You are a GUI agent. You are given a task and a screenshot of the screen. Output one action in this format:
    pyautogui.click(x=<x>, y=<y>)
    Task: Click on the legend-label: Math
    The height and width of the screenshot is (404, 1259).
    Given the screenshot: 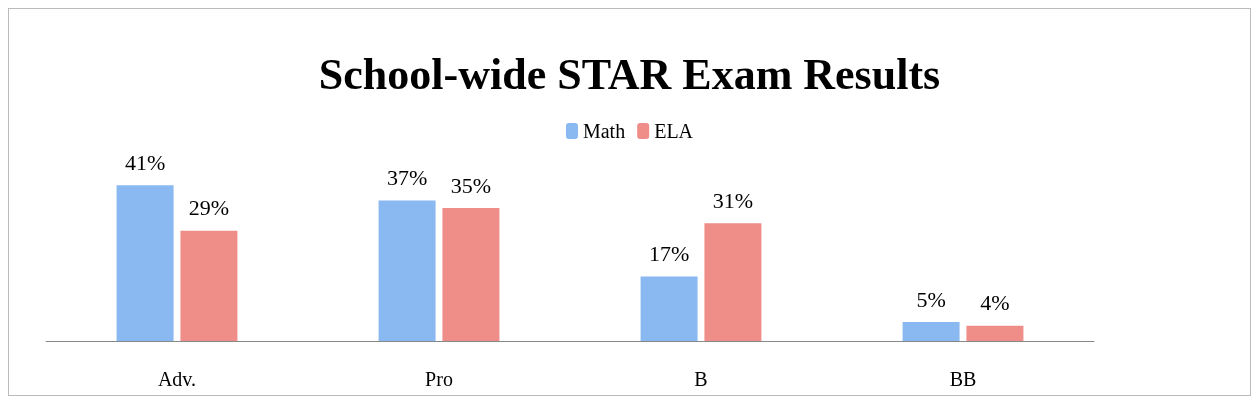 What is the action you would take?
    pyautogui.click(x=604, y=131)
    